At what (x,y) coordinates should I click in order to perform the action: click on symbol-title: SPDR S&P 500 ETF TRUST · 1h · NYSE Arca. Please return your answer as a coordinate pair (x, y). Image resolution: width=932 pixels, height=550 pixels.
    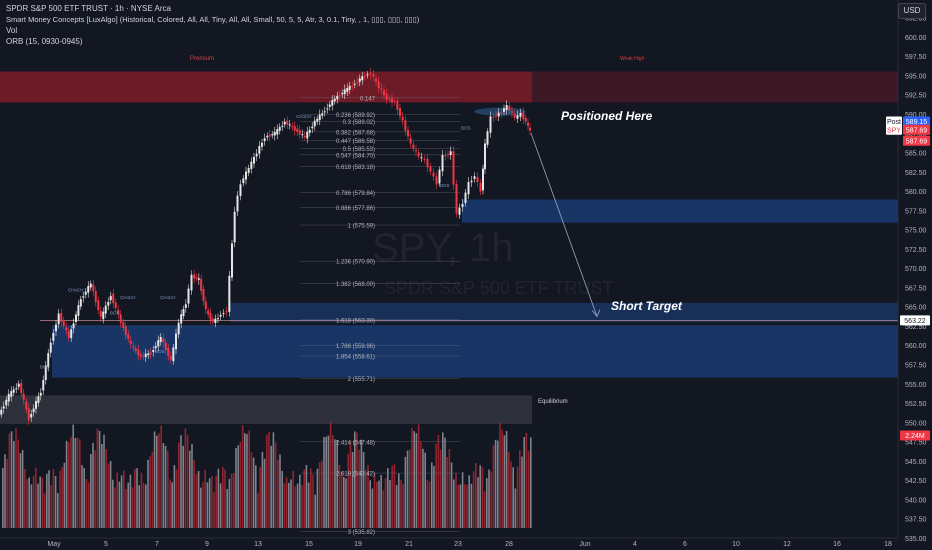
    Looking at the image, I should click on (88, 8).